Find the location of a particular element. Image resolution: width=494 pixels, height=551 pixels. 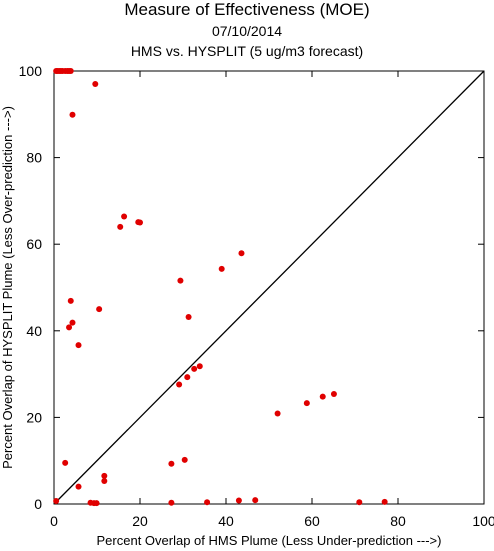

y-tick-label: 100 is located at coordinates (31, 71).